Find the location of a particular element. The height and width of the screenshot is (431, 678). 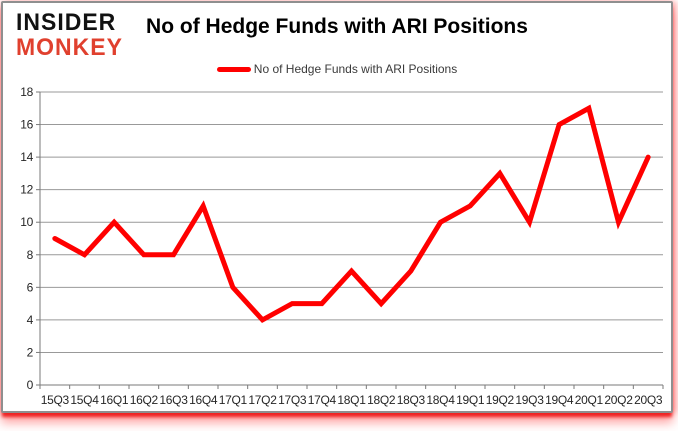

x-tick-label: 18Q1 is located at coordinates (351, 400).